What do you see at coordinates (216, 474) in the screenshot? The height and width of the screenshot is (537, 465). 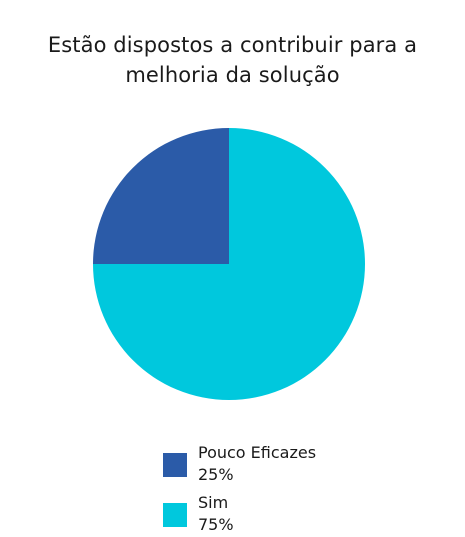 I see `legend-value-pouco-eficazes: 25%` at bounding box center [216, 474].